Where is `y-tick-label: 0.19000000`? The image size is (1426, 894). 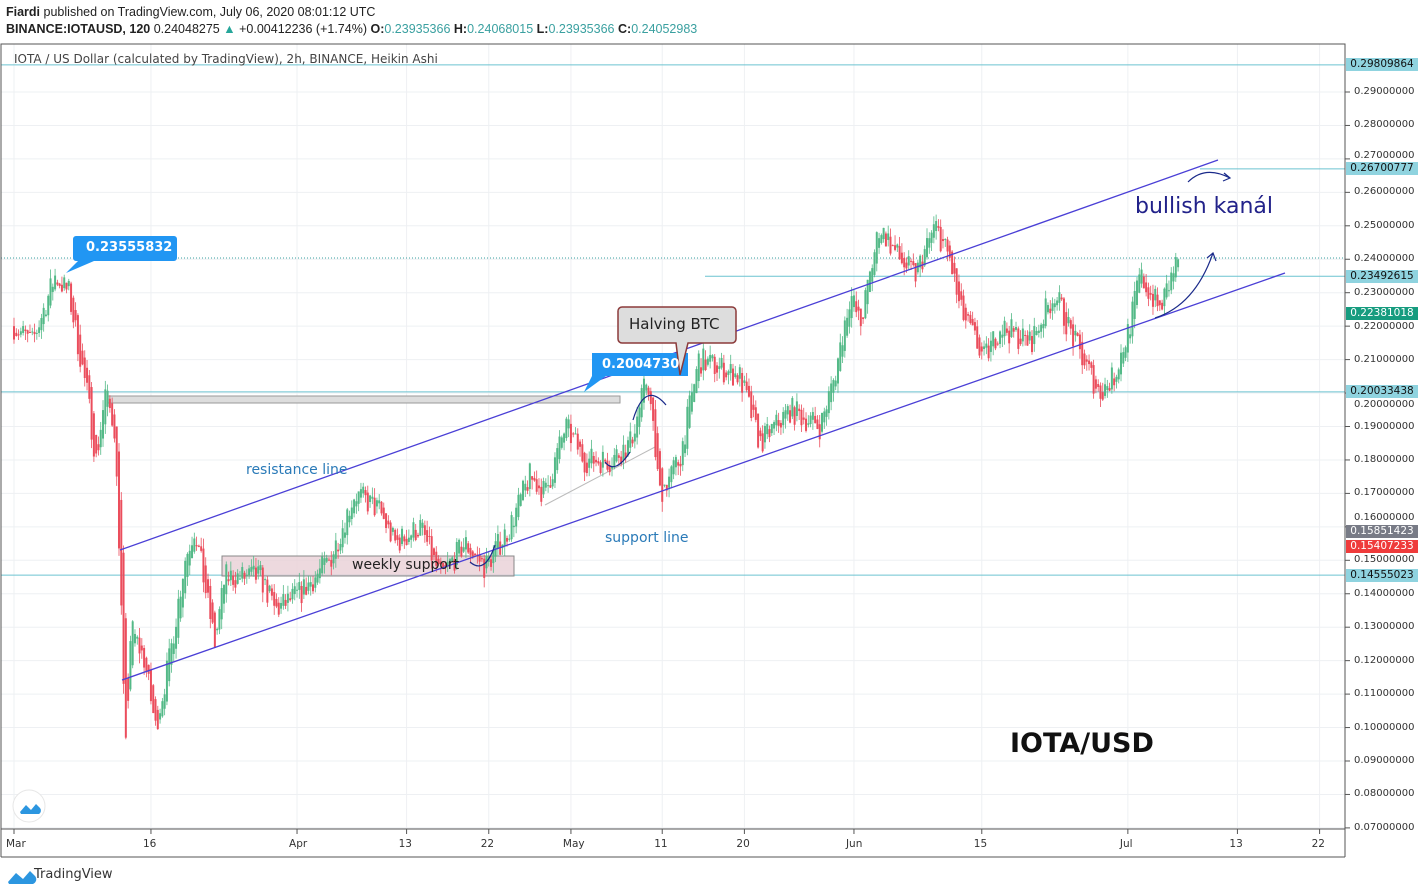 y-tick-label: 0.19000000 is located at coordinates (1384, 426).